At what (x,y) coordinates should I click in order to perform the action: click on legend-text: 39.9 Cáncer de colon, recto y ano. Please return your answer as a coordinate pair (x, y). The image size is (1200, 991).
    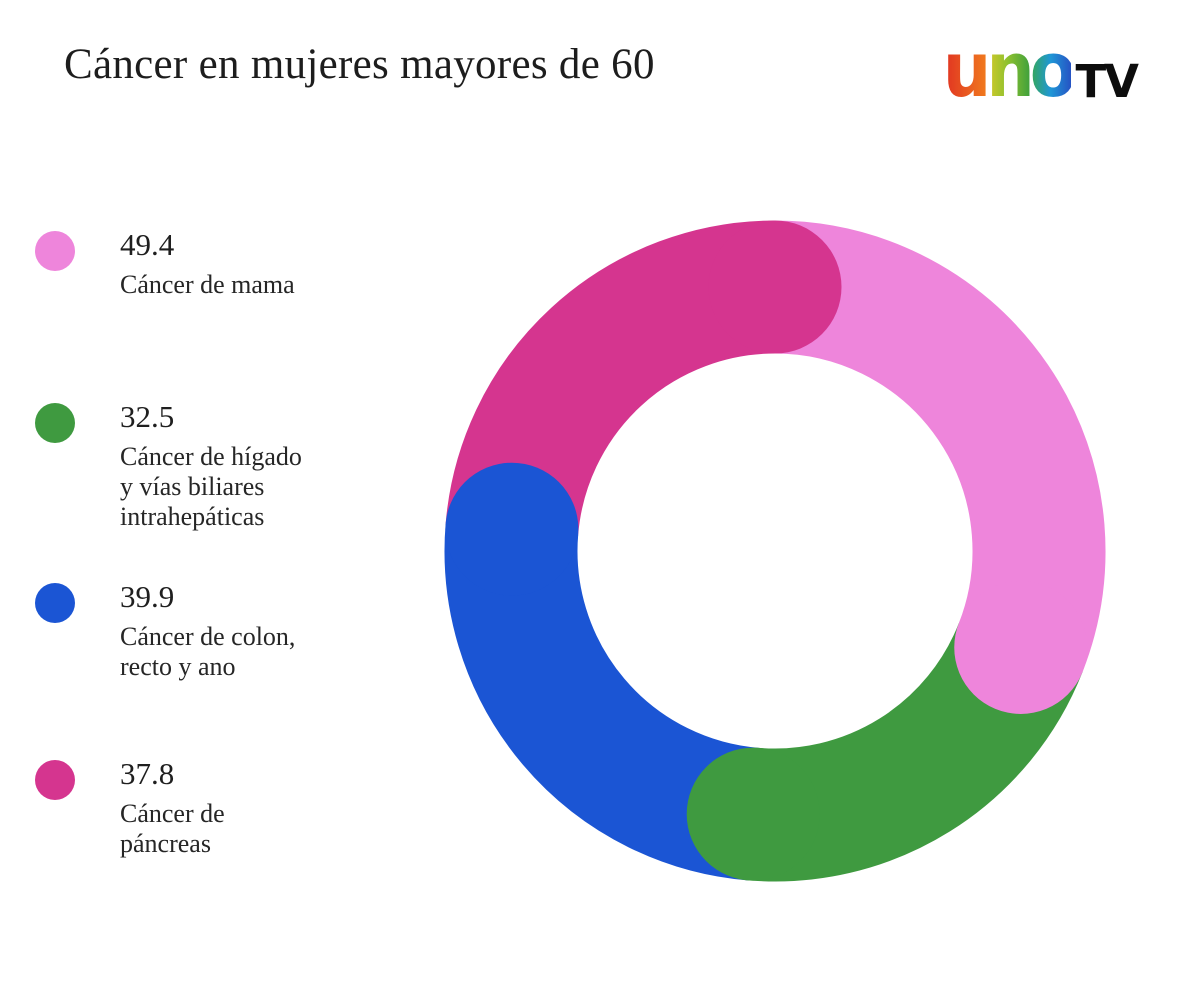
    Looking at the image, I should click on (207, 631).